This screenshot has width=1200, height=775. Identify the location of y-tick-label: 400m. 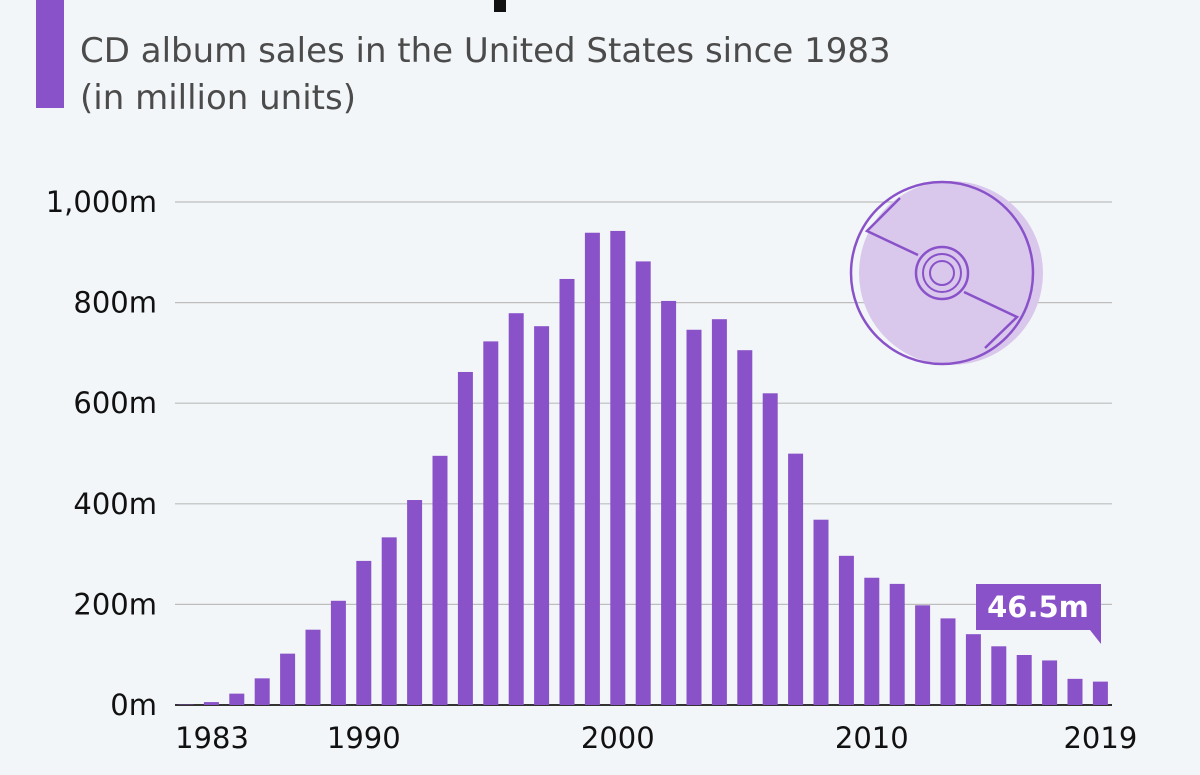
(115, 504).